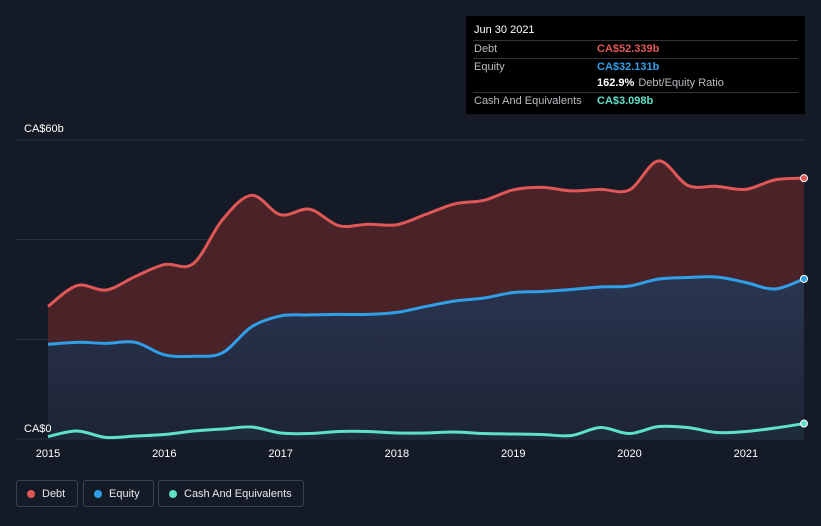 The image size is (821, 526). What do you see at coordinates (628, 66) in the screenshot?
I see `tooltip-value: CA$32.131b` at bounding box center [628, 66].